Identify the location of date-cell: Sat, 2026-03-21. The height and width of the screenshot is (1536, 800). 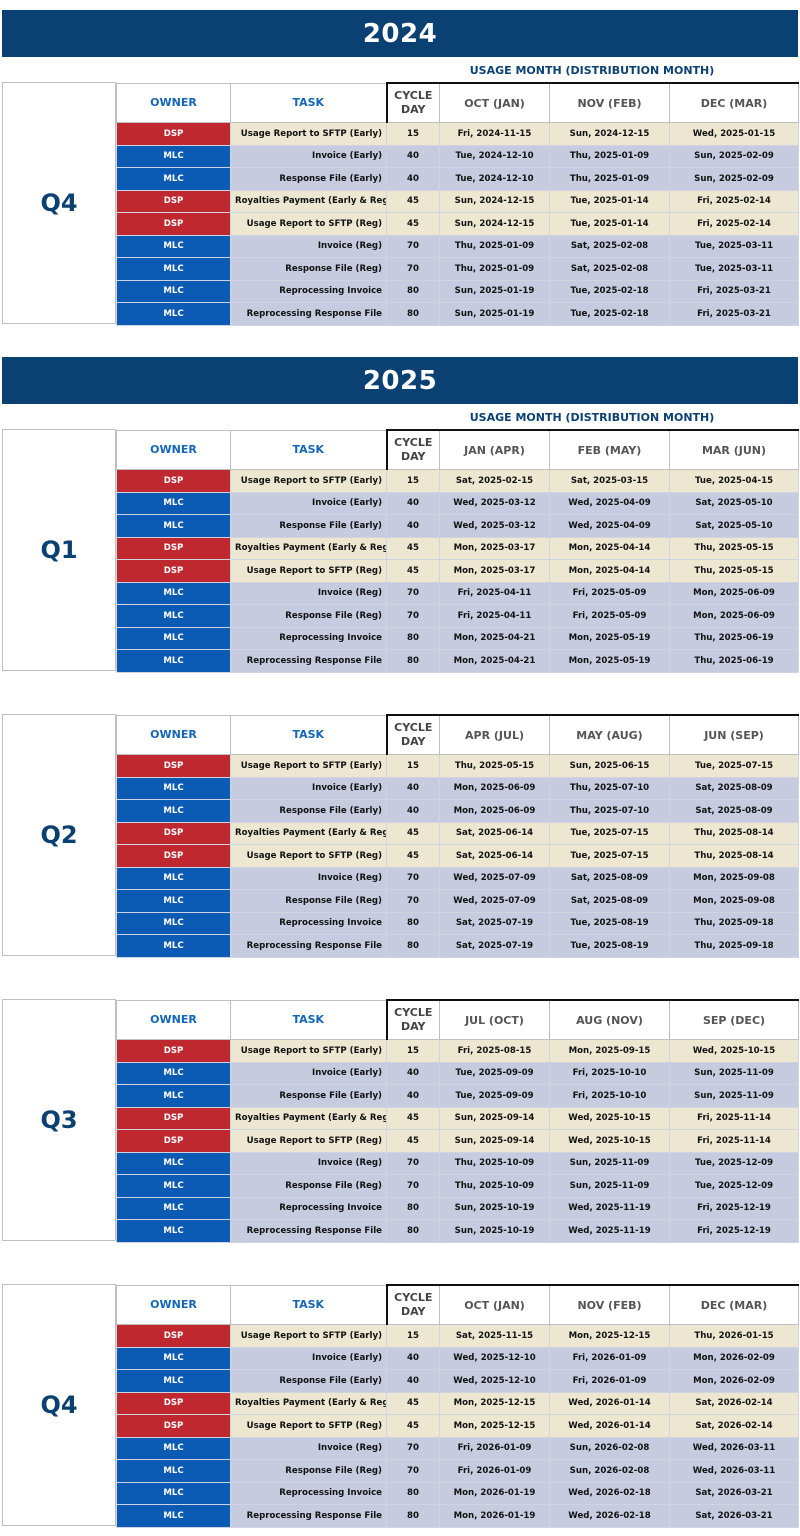
(734, 1493).